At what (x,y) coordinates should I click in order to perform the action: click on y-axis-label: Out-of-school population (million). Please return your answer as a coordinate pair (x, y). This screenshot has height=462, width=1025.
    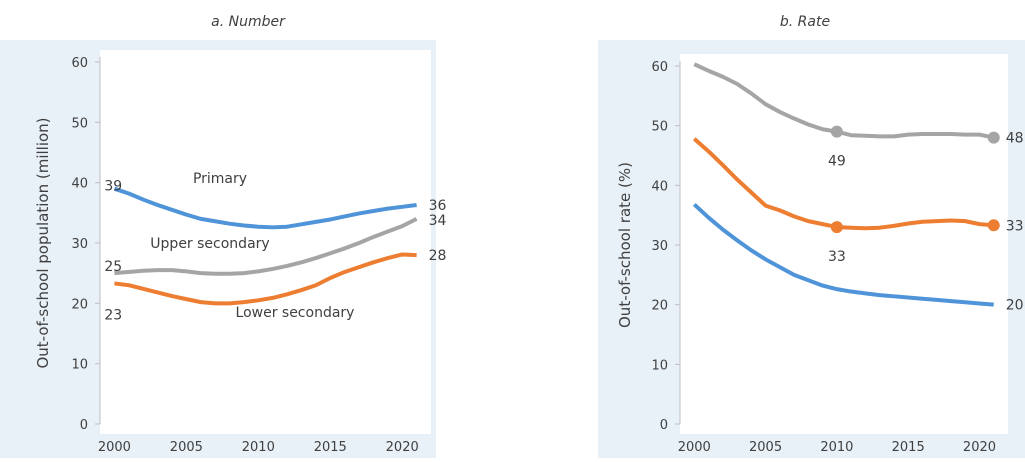
    Looking at the image, I should click on (43, 242).